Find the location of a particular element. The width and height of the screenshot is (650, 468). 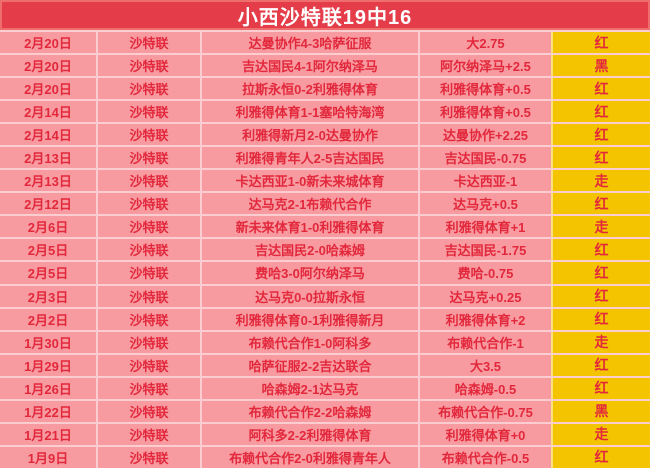

handicap-pick-cell: 阿尔纳泽马+2.5 is located at coordinates (484, 66).